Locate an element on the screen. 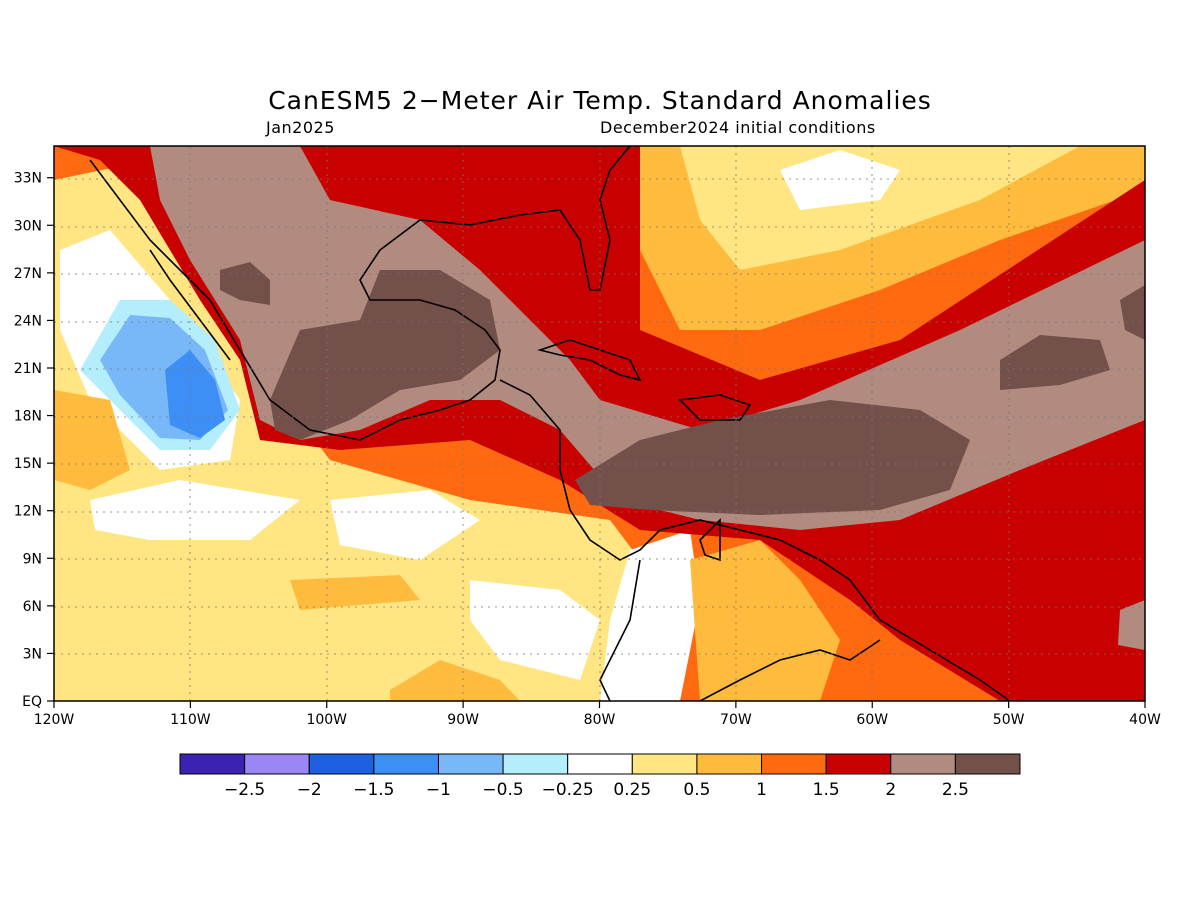 This screenshot has width=1200, height=900. lon-tick-label: 70W is located at coordinates (736, 720).